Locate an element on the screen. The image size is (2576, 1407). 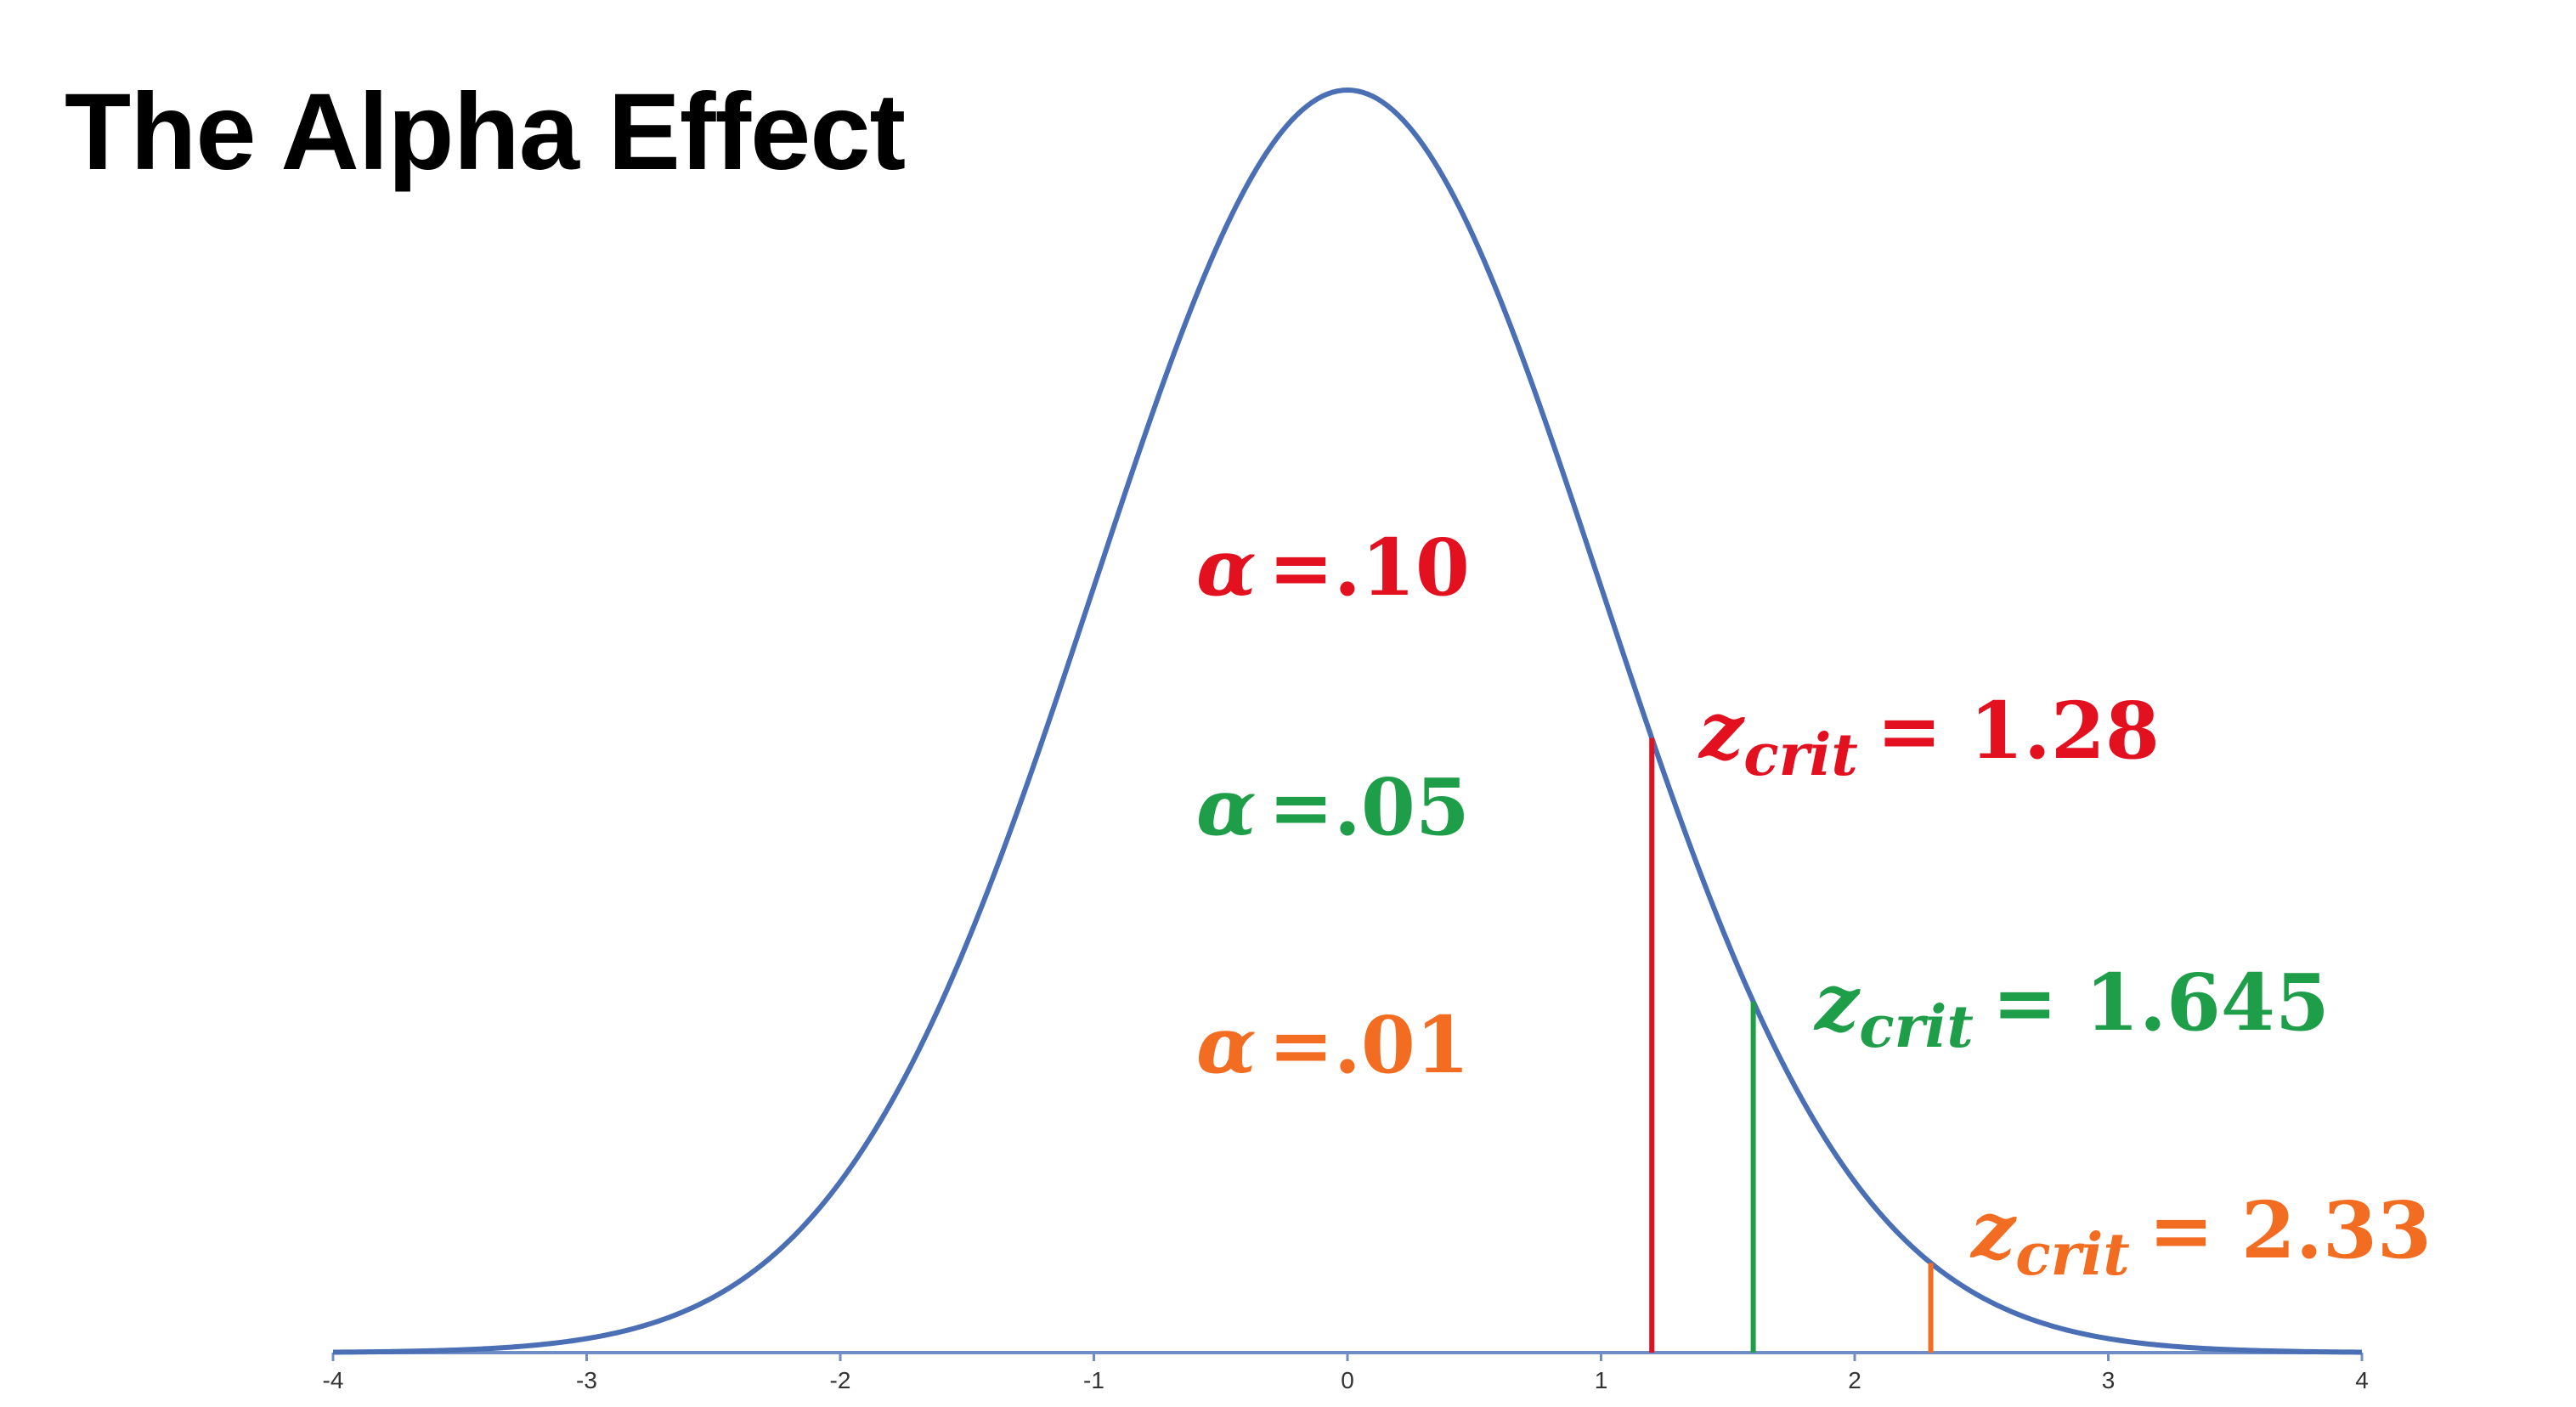
alpha-value: =.01 is located at coordinates (1369, 1045).